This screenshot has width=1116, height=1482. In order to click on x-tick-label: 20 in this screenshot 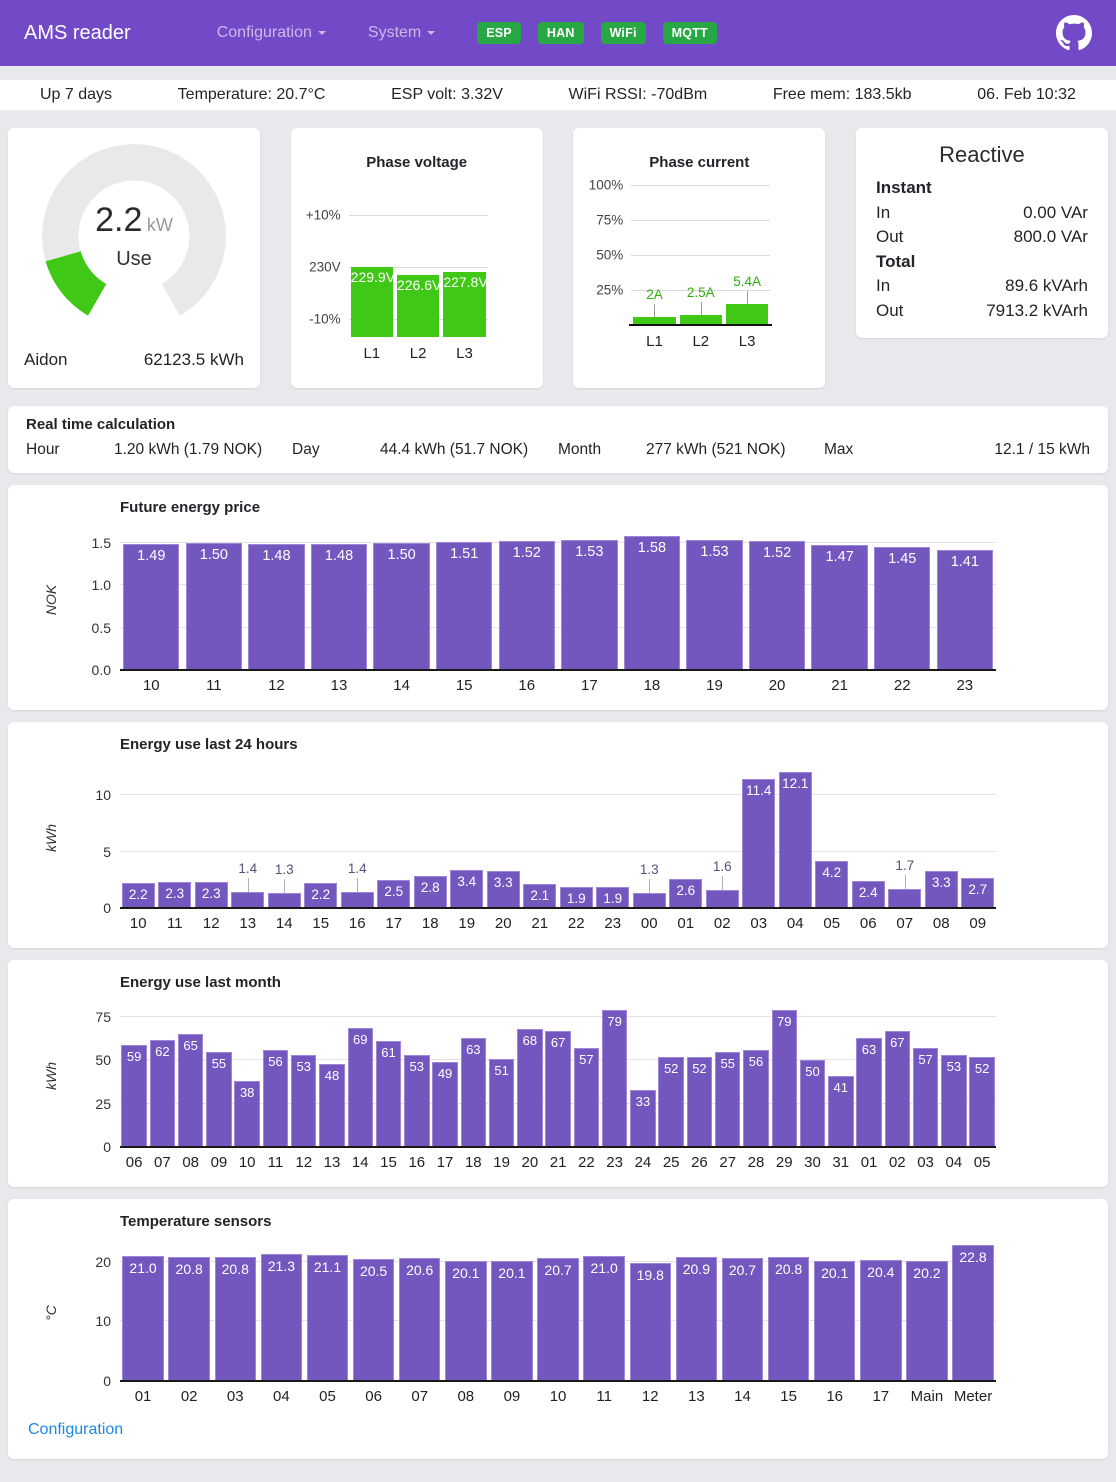, I will do `click(530, 1162)`.